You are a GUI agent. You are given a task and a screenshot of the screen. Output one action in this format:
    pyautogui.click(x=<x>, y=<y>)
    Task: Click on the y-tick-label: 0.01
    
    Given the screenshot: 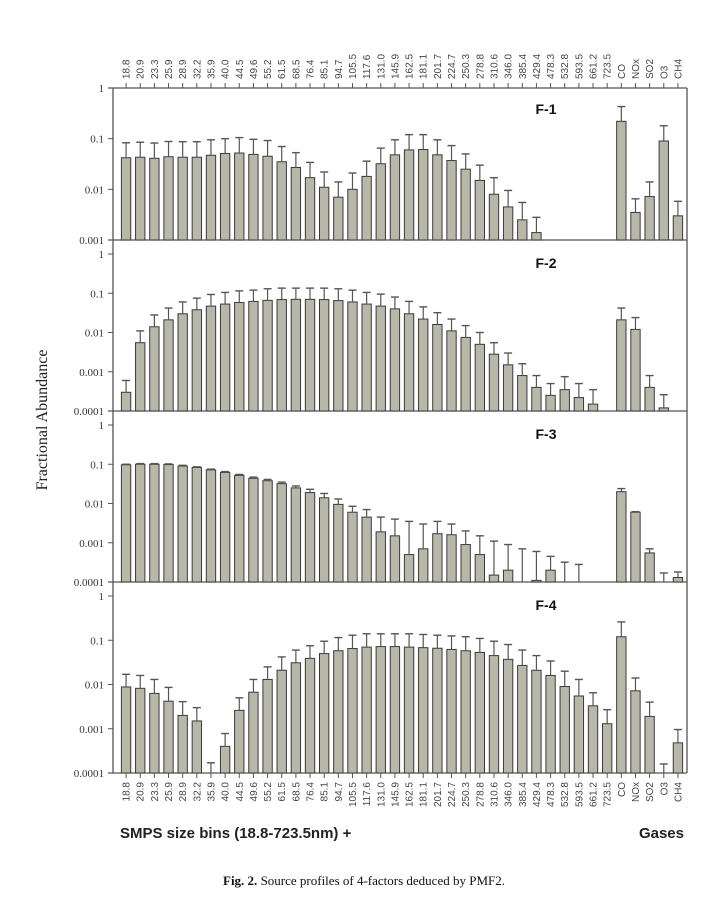 What is the action you would take?
    pyautogui.click(x=94, y=686)
    